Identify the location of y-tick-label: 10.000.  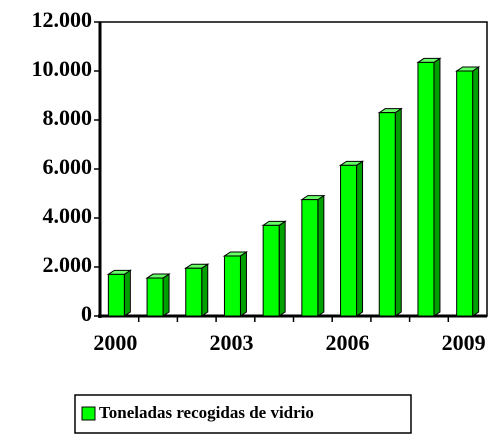
(62, 68).